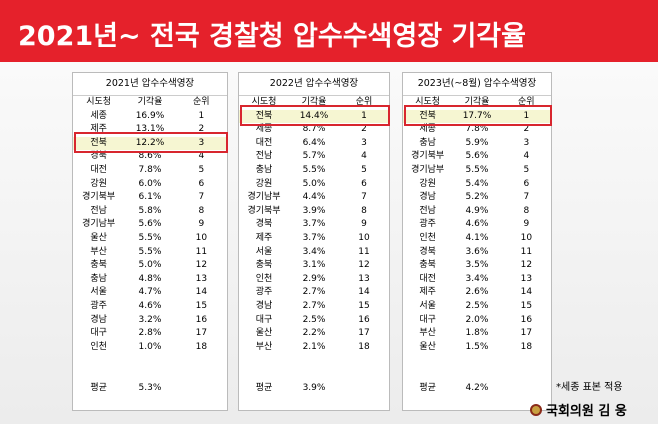 The height and width of the screenshot is (424, 658). I want to click on cell: 3.5%, so click(477, 265).